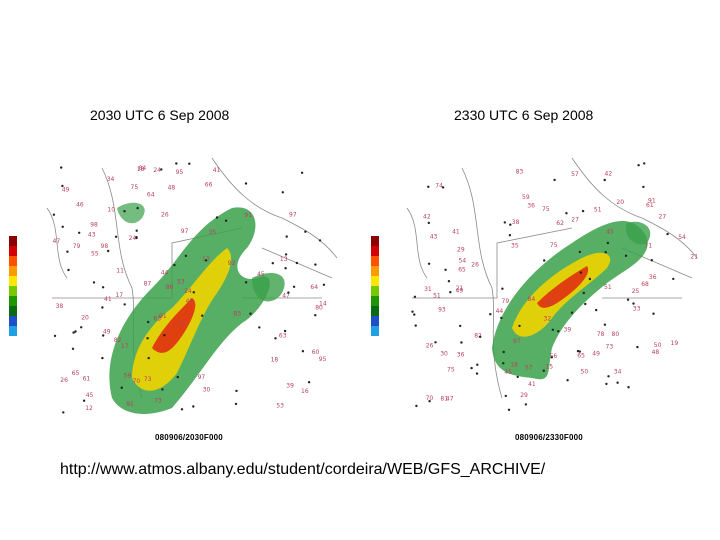 This screenshot has width=720, height=540. I want to click on station-value: 43, so click(92, 235).